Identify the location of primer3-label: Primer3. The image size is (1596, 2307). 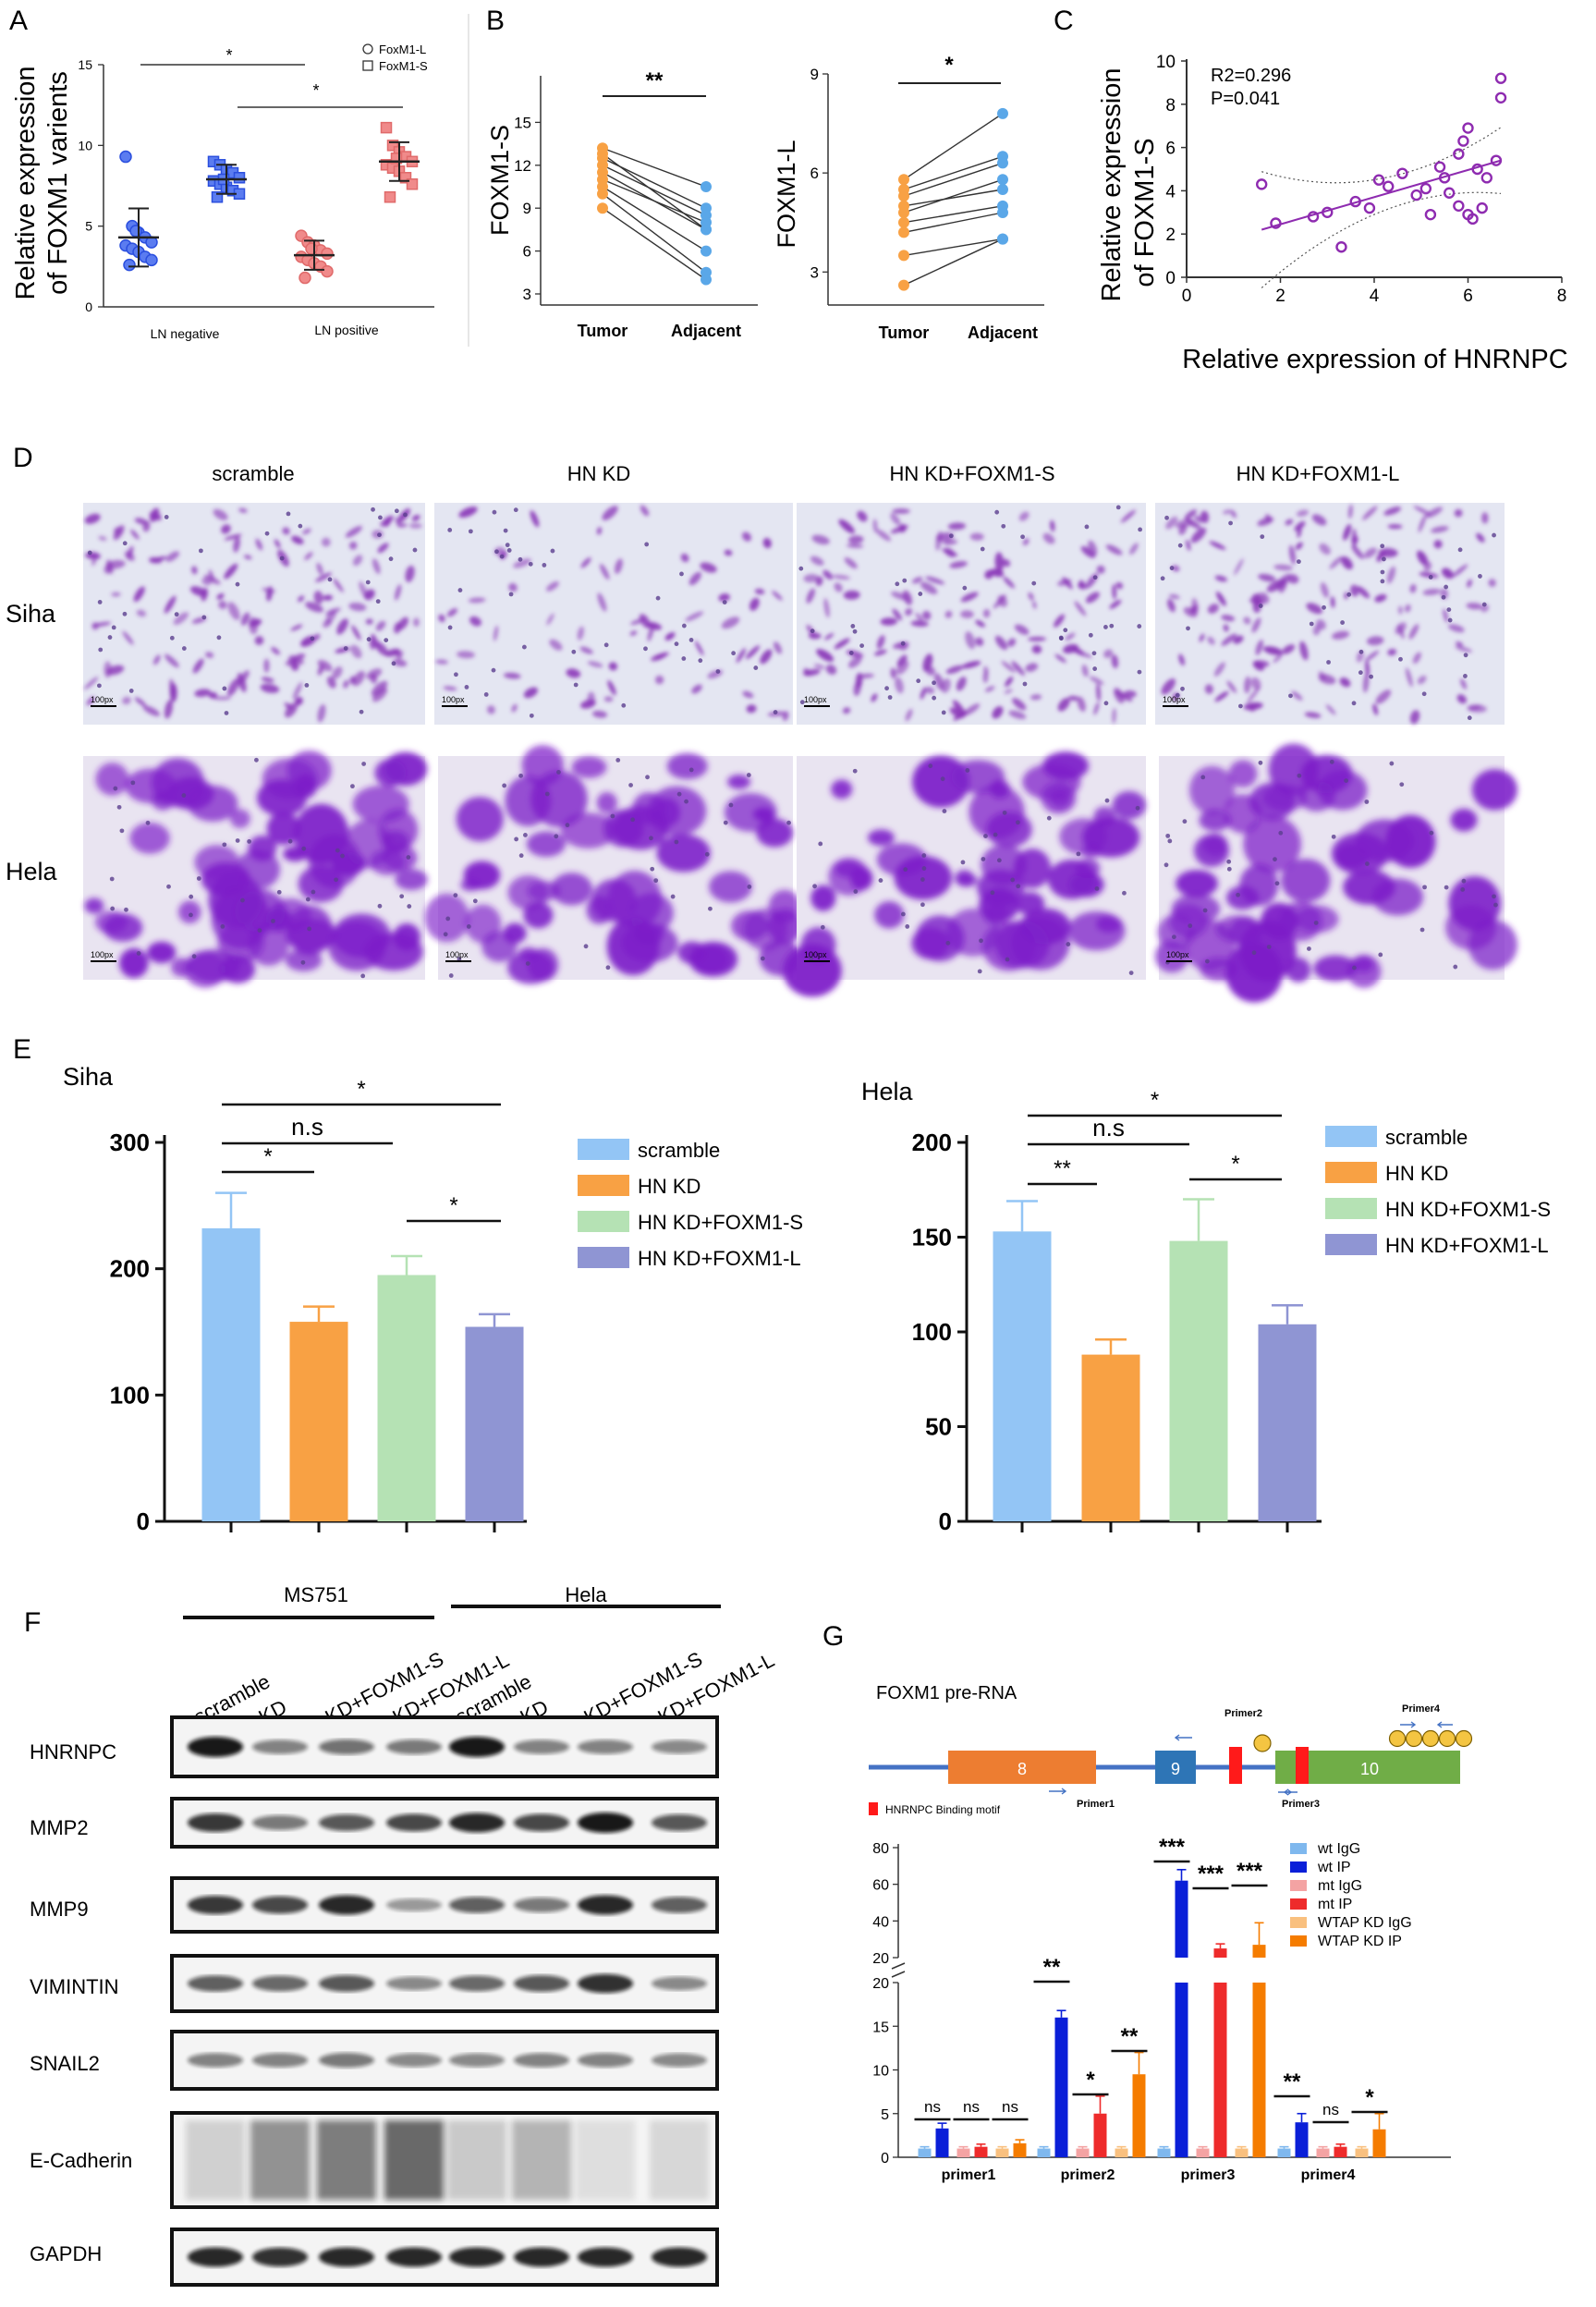
(1301, 1804).